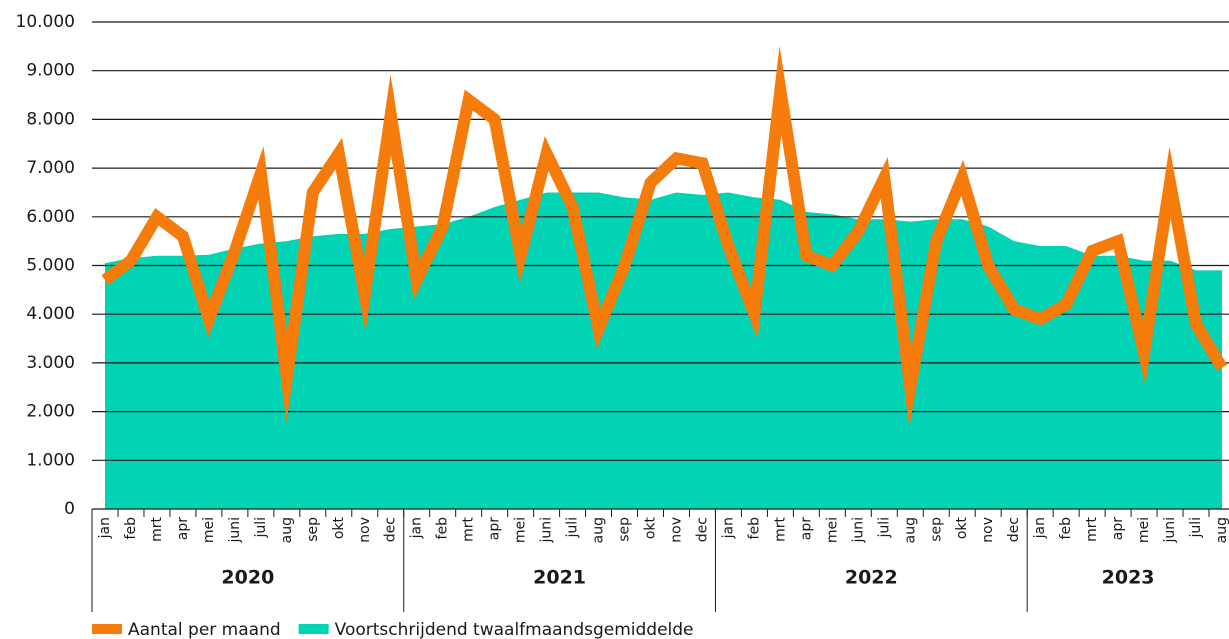  I want to click on y-tick-label: 6.000, so click(50, 217).